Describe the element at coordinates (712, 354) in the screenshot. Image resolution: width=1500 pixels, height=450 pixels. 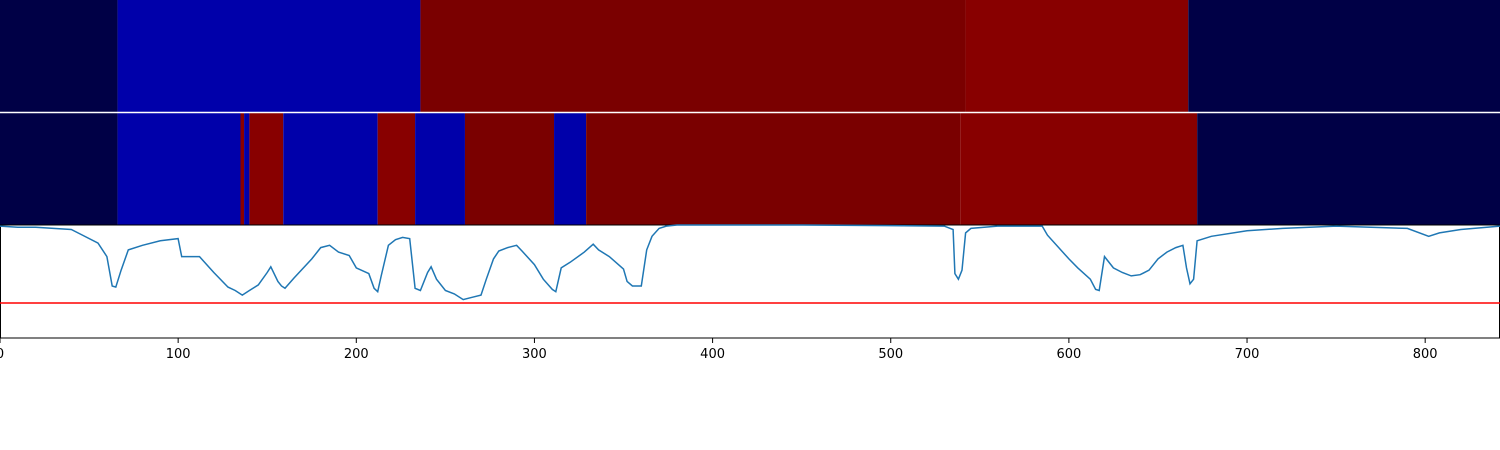
I see `x-tick-label-400: 400` at that location.